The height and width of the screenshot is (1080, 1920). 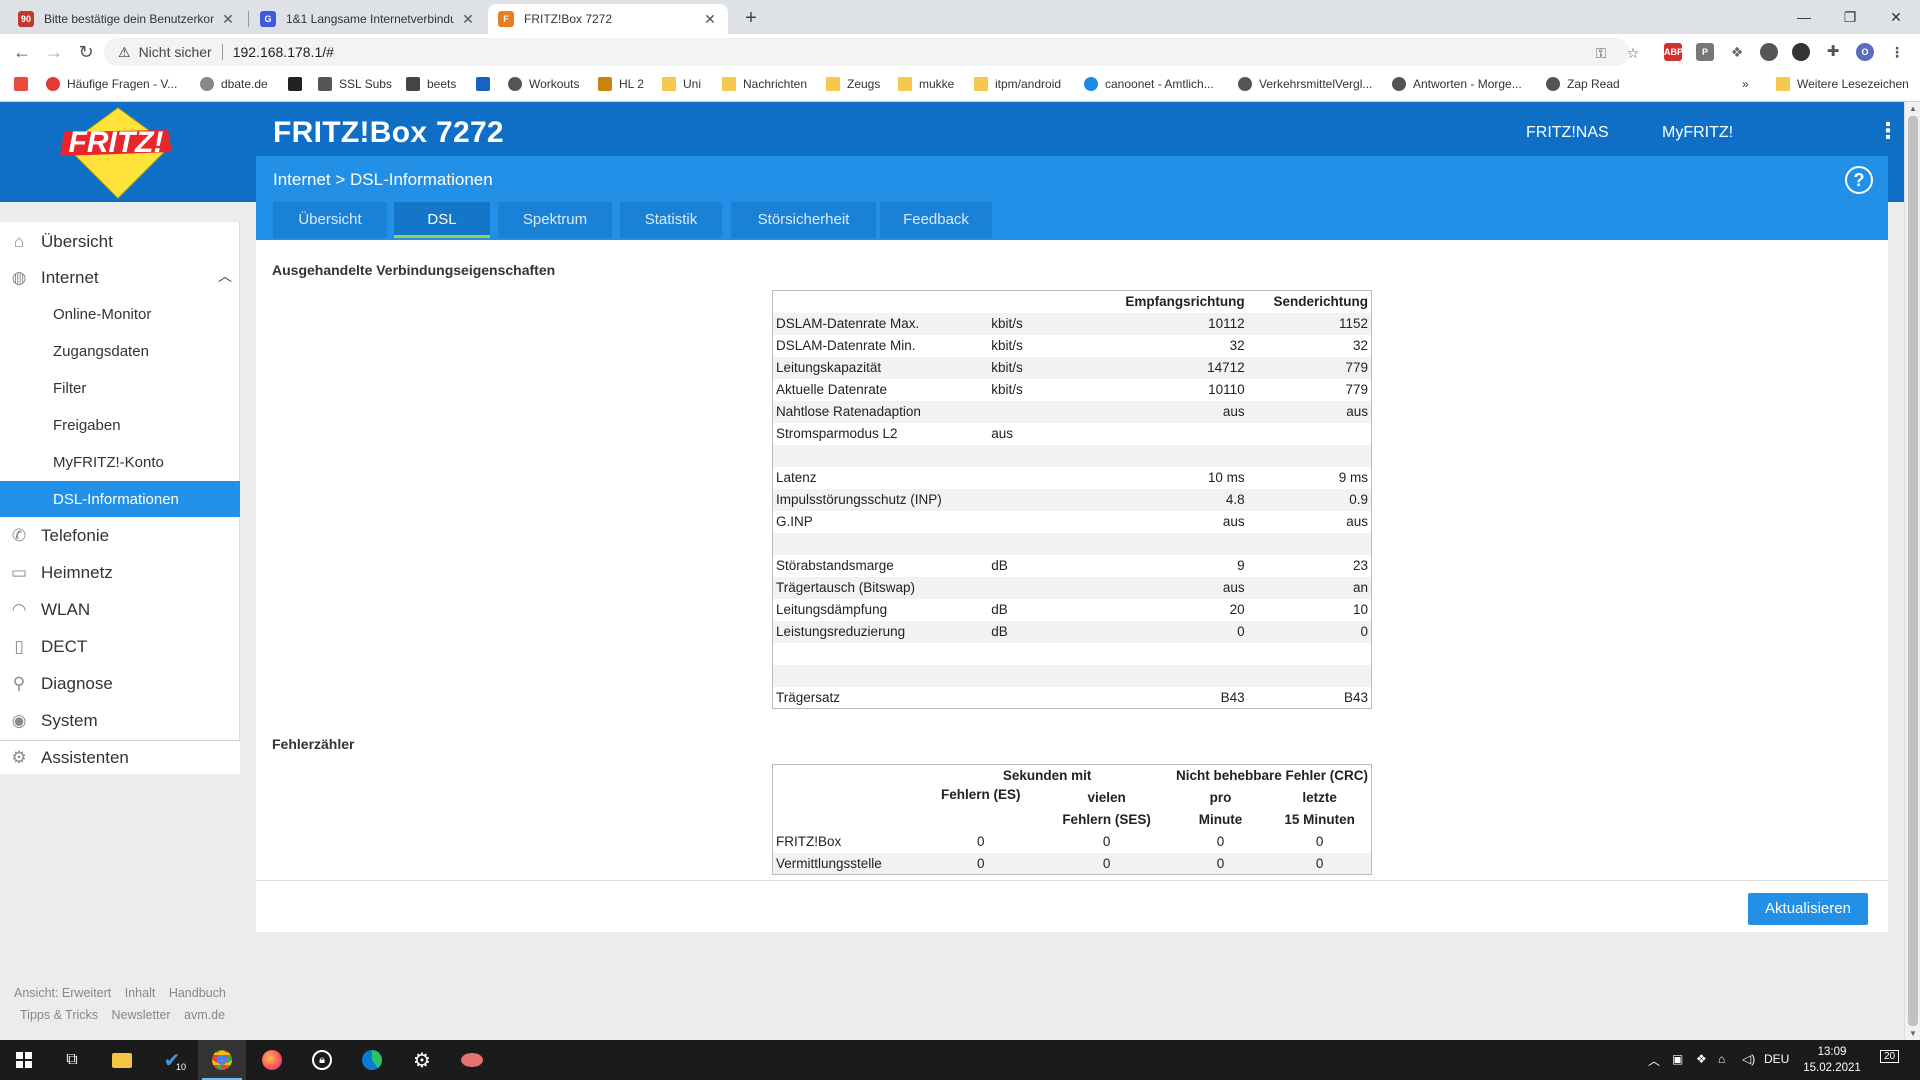 What do you see at coordinates (54, 52) in the screenshot?
I see `forward-icon: →` at bounding box center [54, 52].